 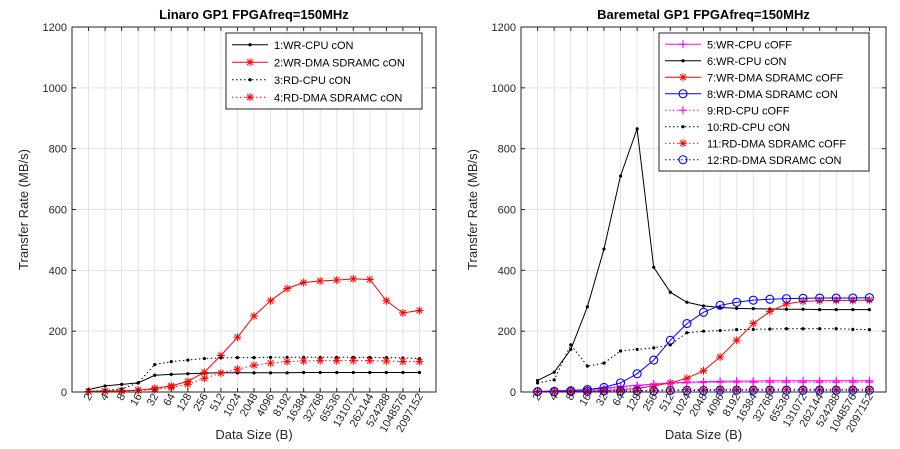 I want to click on legend-entry: 6:WR-CPU cON, so click(x=726, y=62).